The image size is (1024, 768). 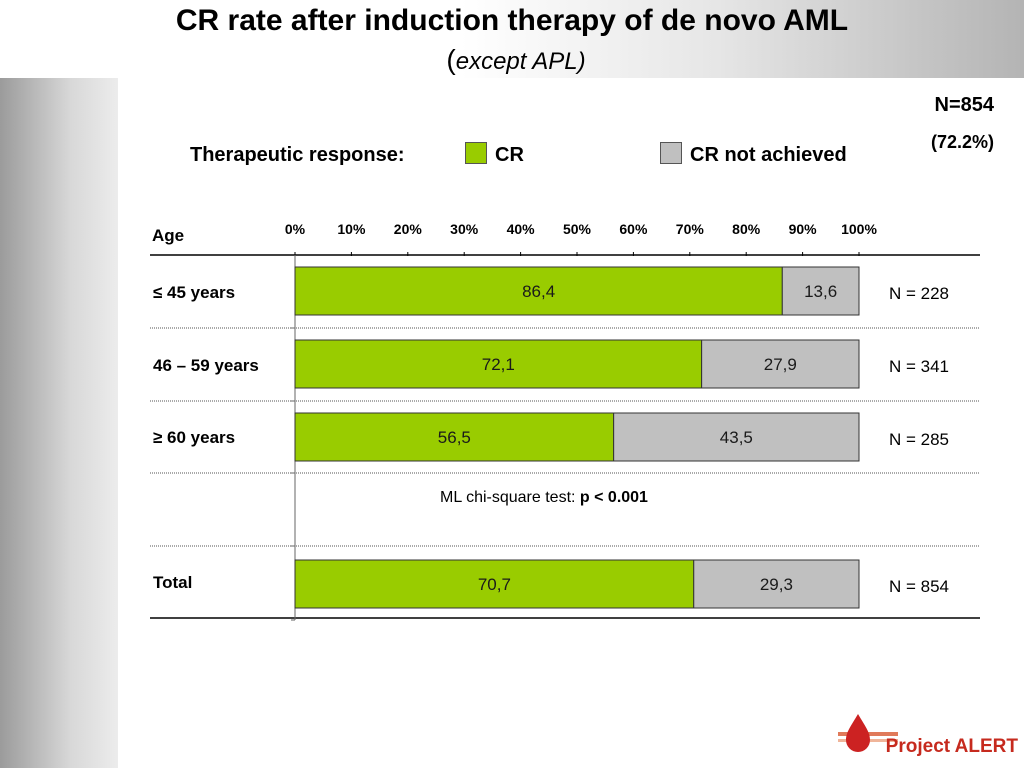 What do you see at coordinates (768, 155) in the screenshot?
I see `legend-label-cr-not-achieved: CR not achieved` at bounding box center [768, 155].